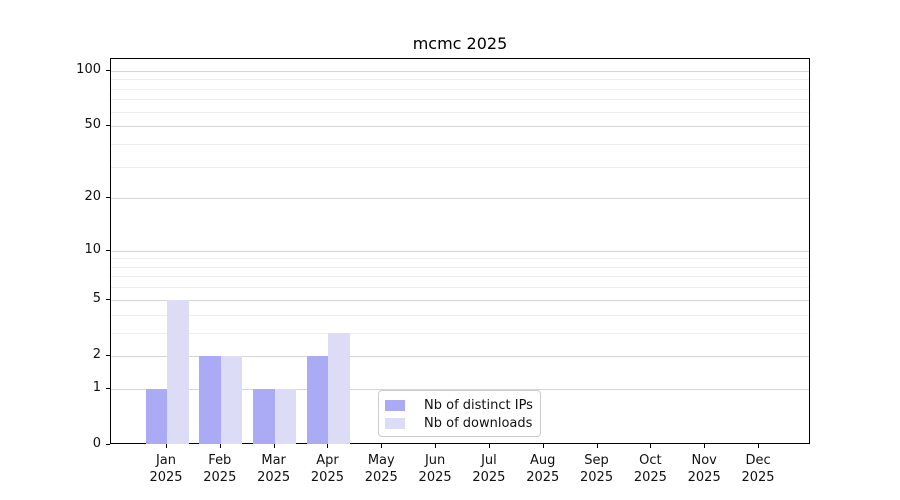 This screenshot has height=500, width=900. Describe the element at coordinates (597, 469) in the screenshot. I see `x-tick-label: Sep 2025` at that location.